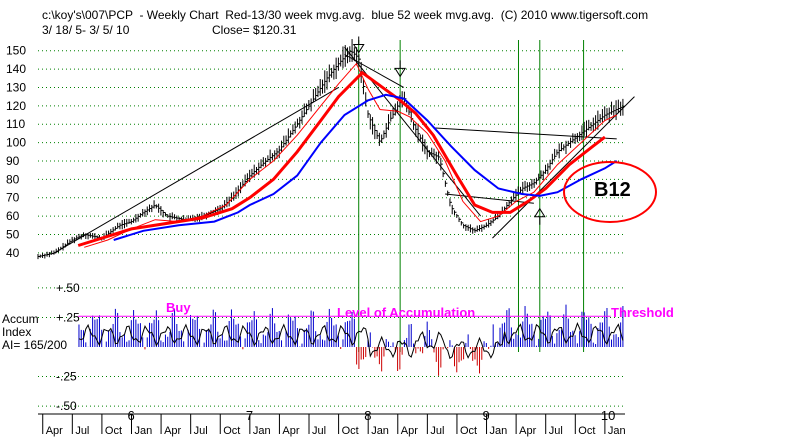 Image resolution: width=800 pixels, height=438 pixels. Describe the element at coordinates (13, 216) in the screenshot. I see `y-tick-label: 60` at that location.